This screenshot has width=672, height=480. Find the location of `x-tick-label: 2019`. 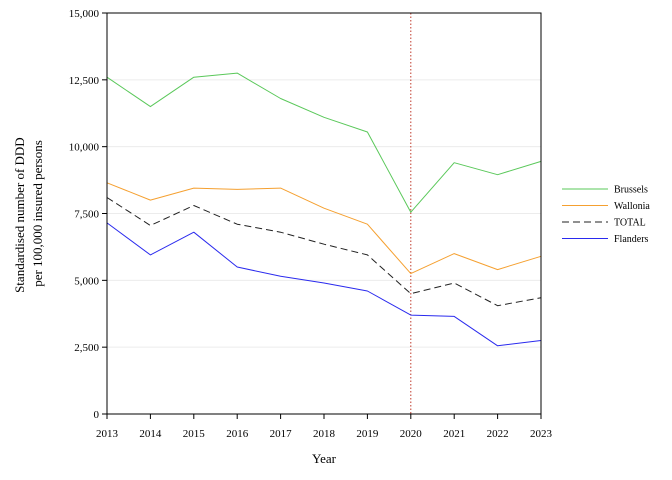

x-tick-label: 2019 is located at coordinates (367, 434).